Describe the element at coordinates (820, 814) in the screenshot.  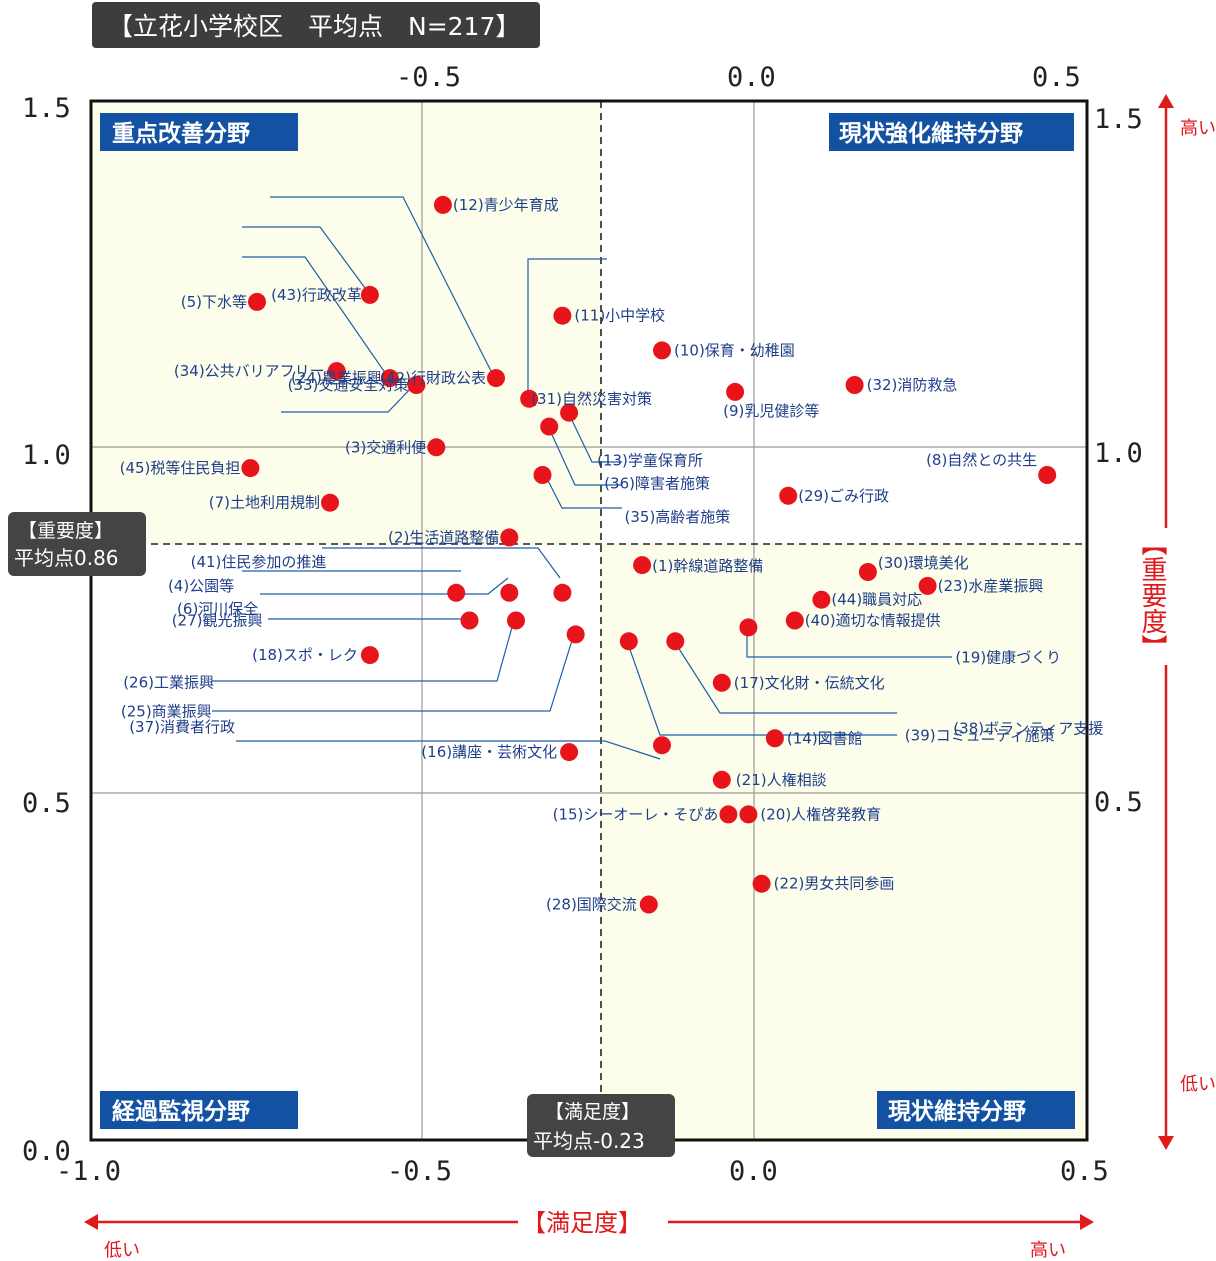
I see `point-label-p20: (20)人権啓発教育` at that location.